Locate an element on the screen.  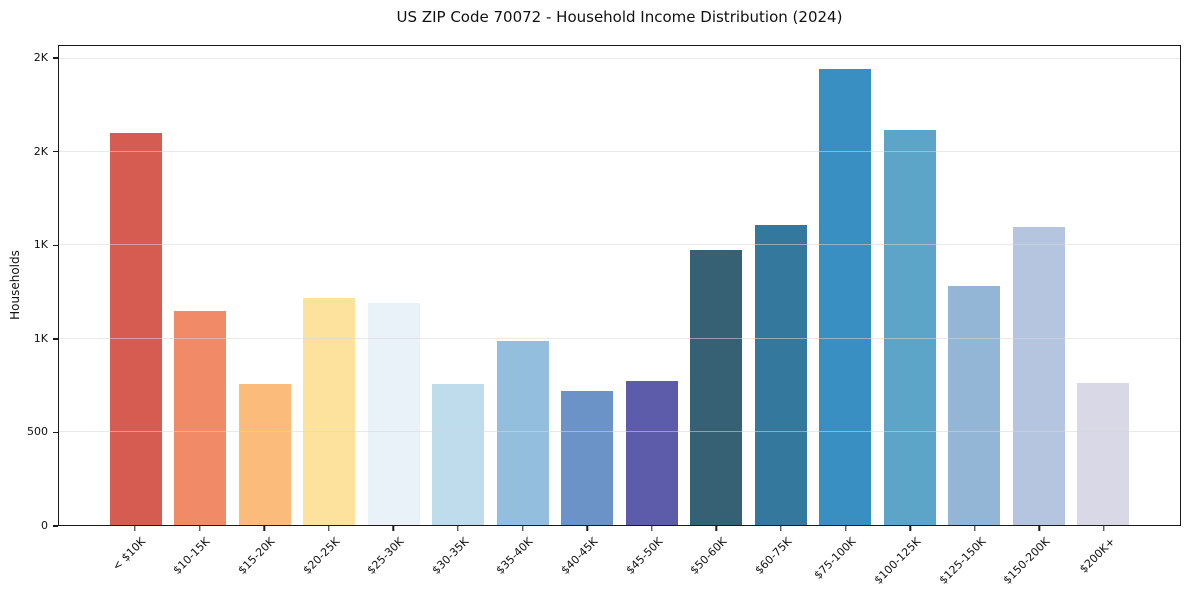
bar-$15-20K is located at coordinates (264, 454).